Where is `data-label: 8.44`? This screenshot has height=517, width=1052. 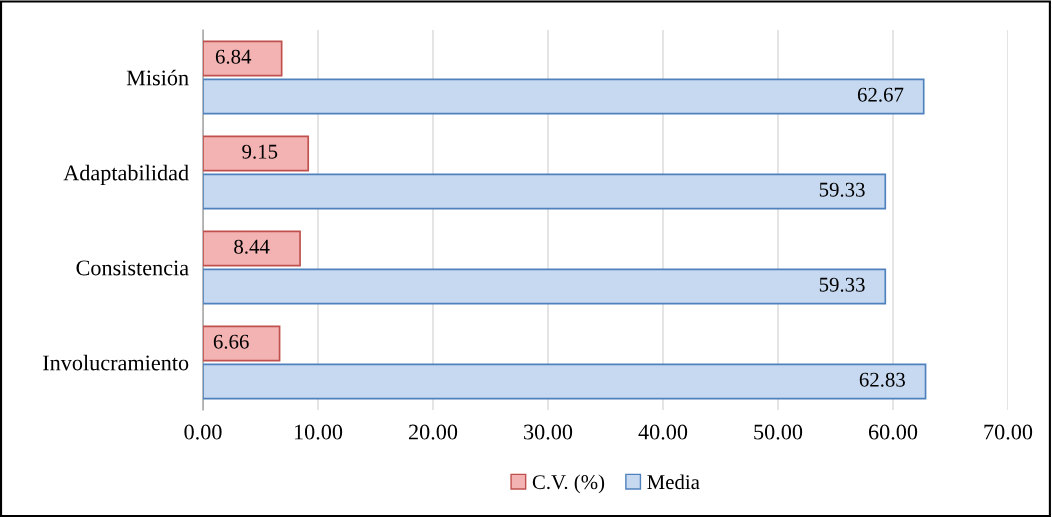 data-label: 8.44 is located at coordinates (252, 246).